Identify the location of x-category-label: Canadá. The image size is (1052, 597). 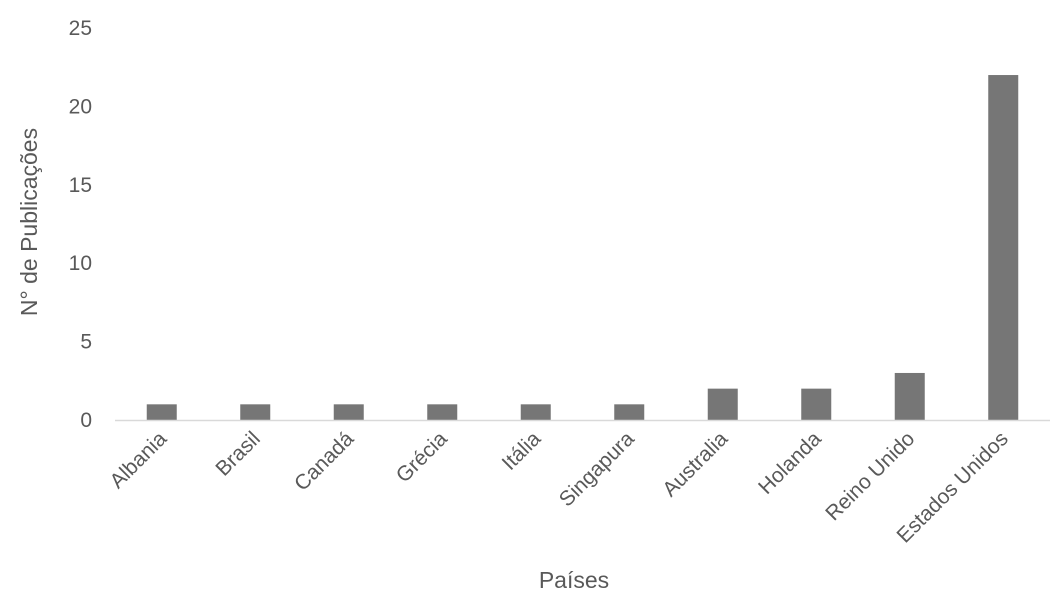
(324, 461).